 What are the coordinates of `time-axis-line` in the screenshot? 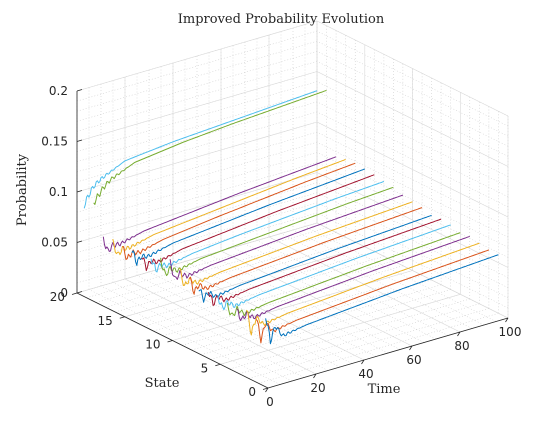 It's located at (388, 353).